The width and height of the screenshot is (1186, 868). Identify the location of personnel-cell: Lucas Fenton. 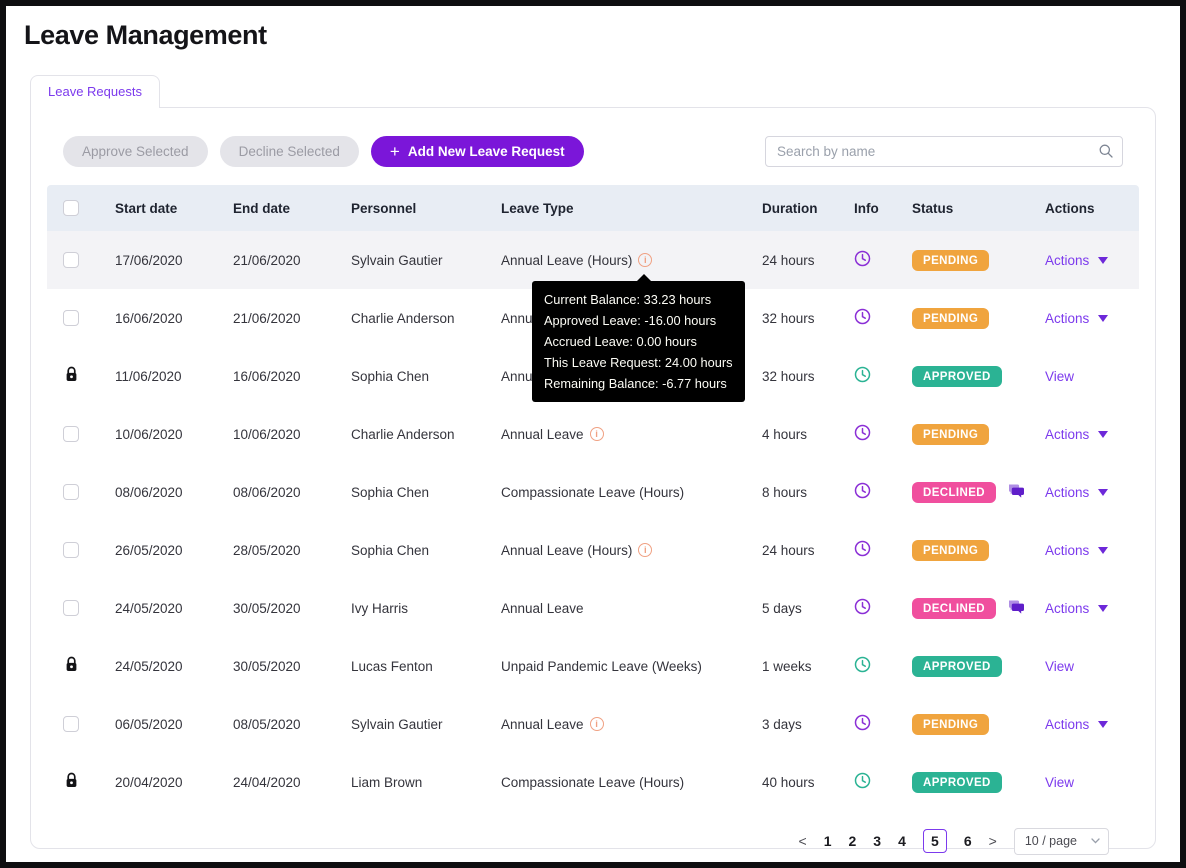
(392, 666).